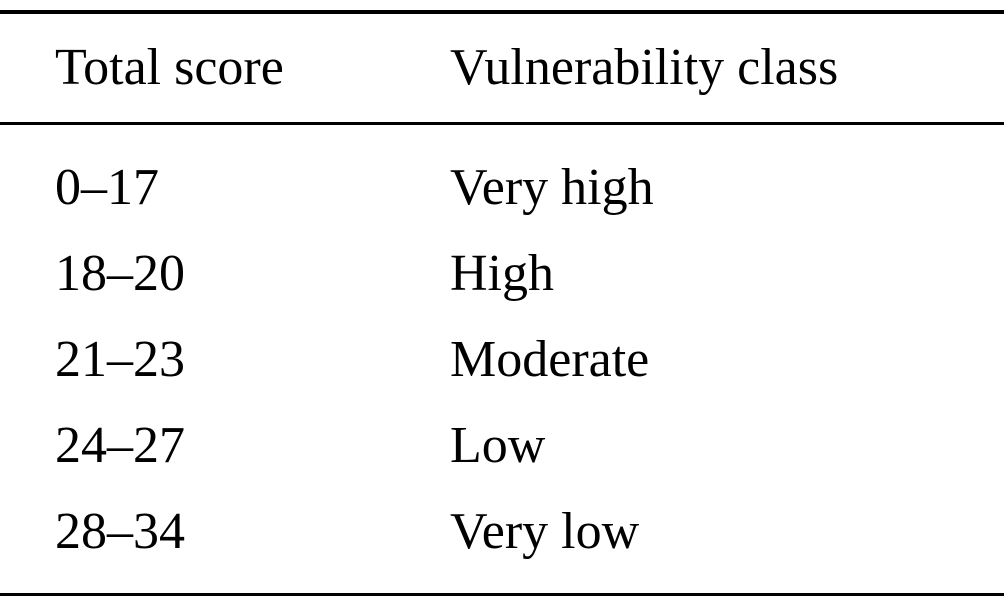 This screenshot has height=604, width=1004. What do you see at coordinates (550, 359) in the screenshot?
I see `vulnerability-class-value: Moderate` at bounding box center [550, 359].